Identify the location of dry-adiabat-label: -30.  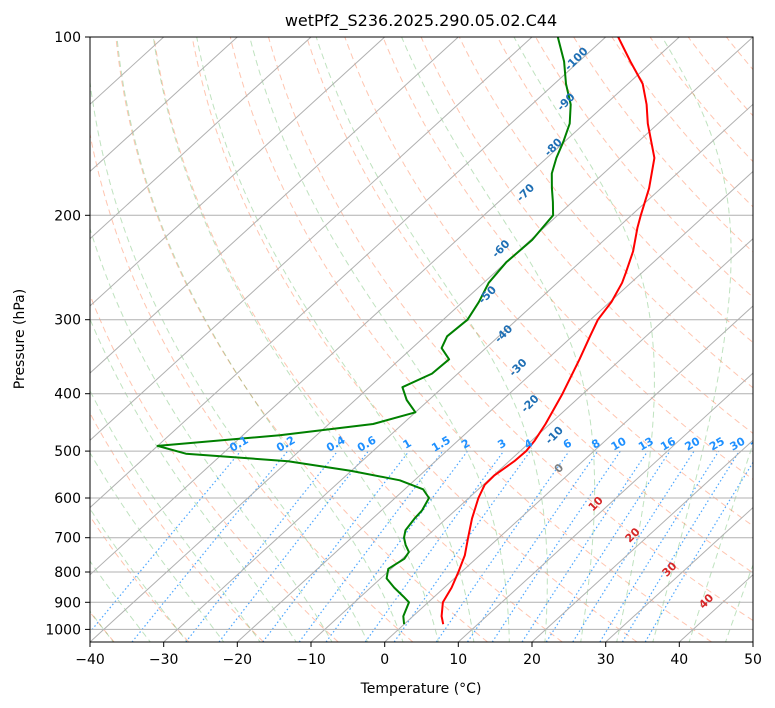
(517, 367).